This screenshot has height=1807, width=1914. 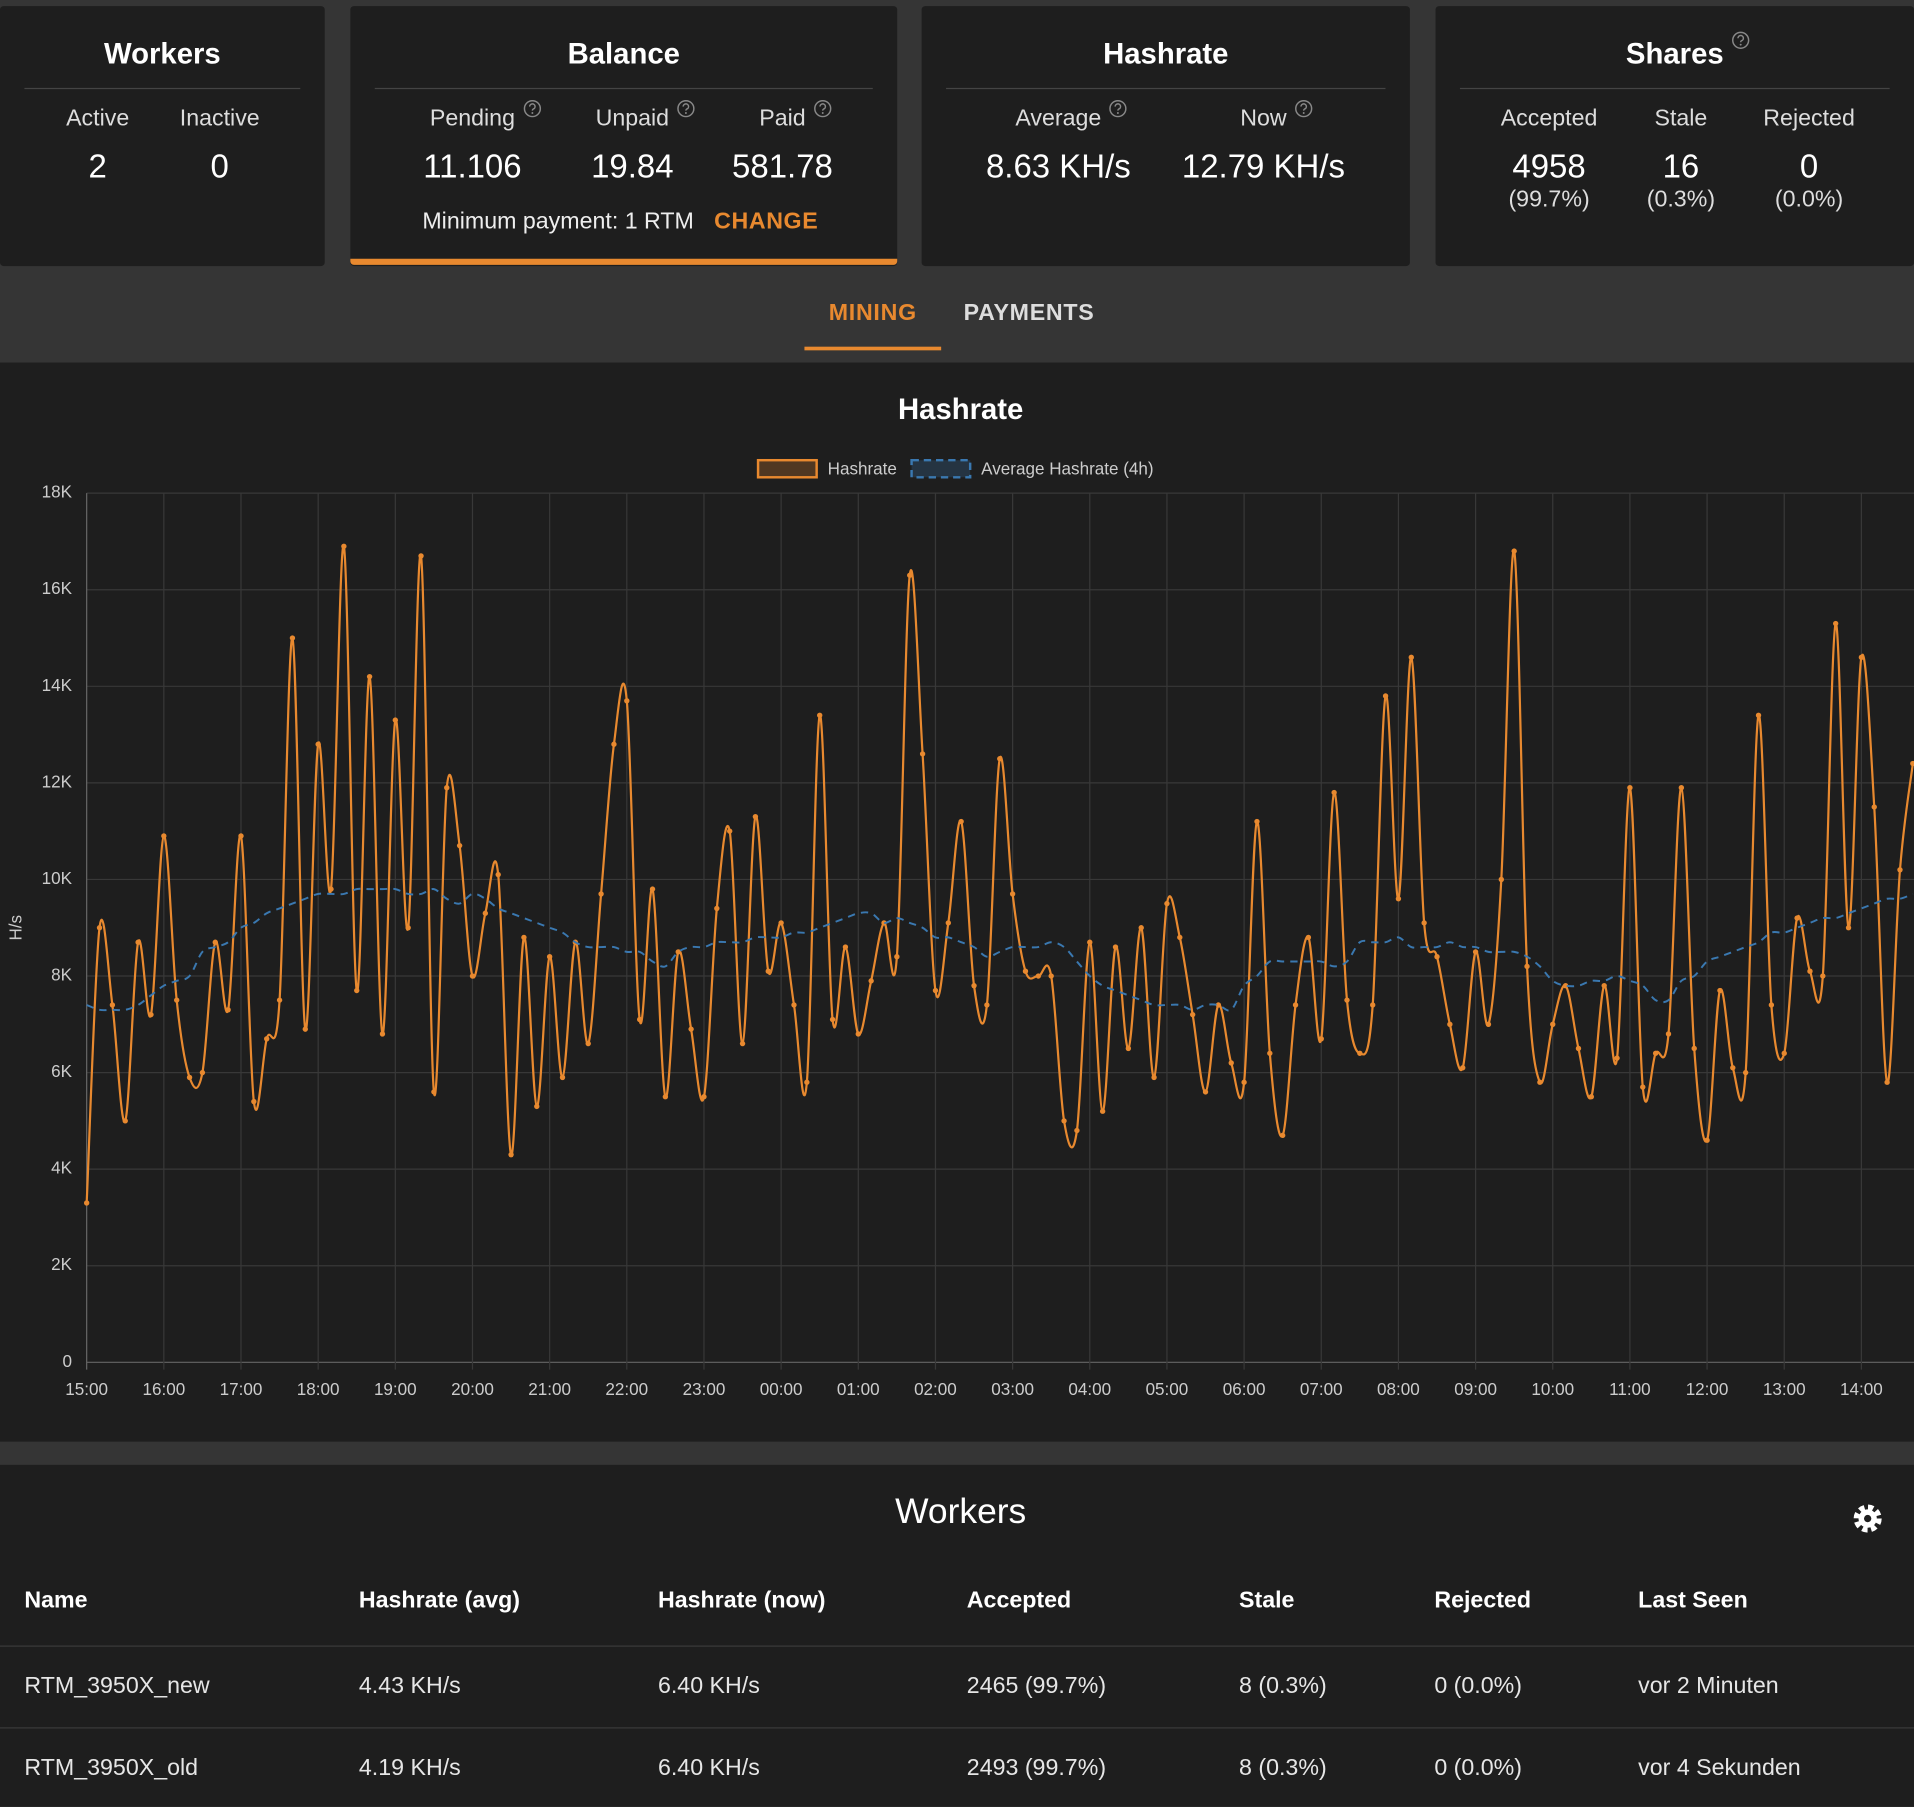 What do you see at coordinates (57, 492) in the screenshot?
I see `y-tick-label: 18K` at bounding box center [57, 492].